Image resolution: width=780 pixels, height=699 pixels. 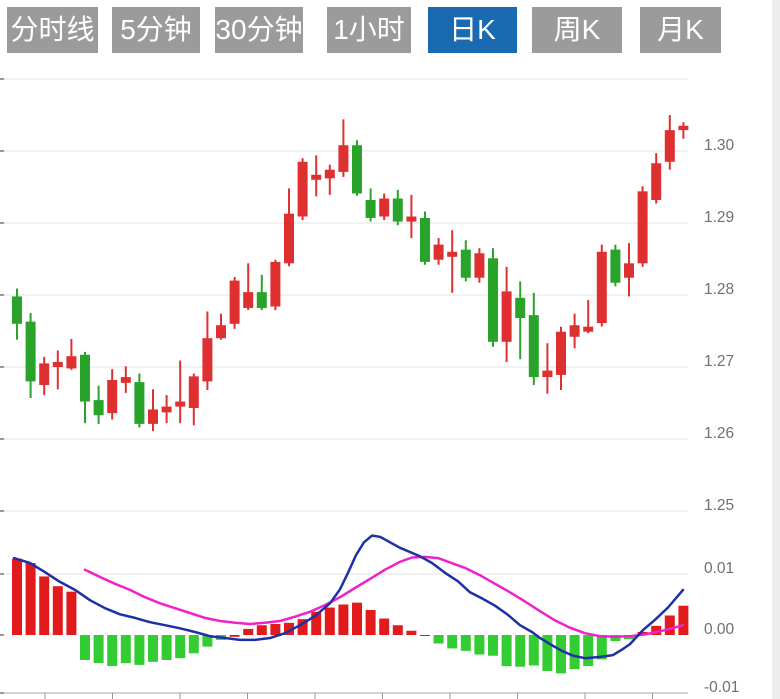 I want to click on dea-line, so click(x=384, y=597).